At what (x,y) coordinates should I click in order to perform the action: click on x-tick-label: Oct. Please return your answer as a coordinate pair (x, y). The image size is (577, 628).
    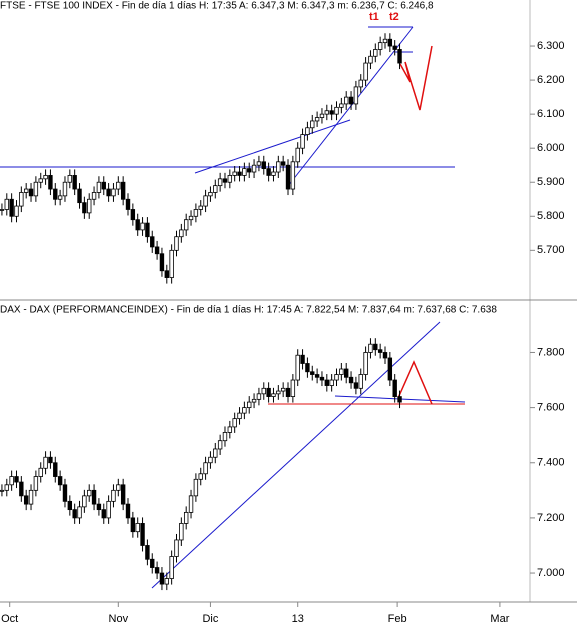
    Looking at the image, I should click on (9, 619).